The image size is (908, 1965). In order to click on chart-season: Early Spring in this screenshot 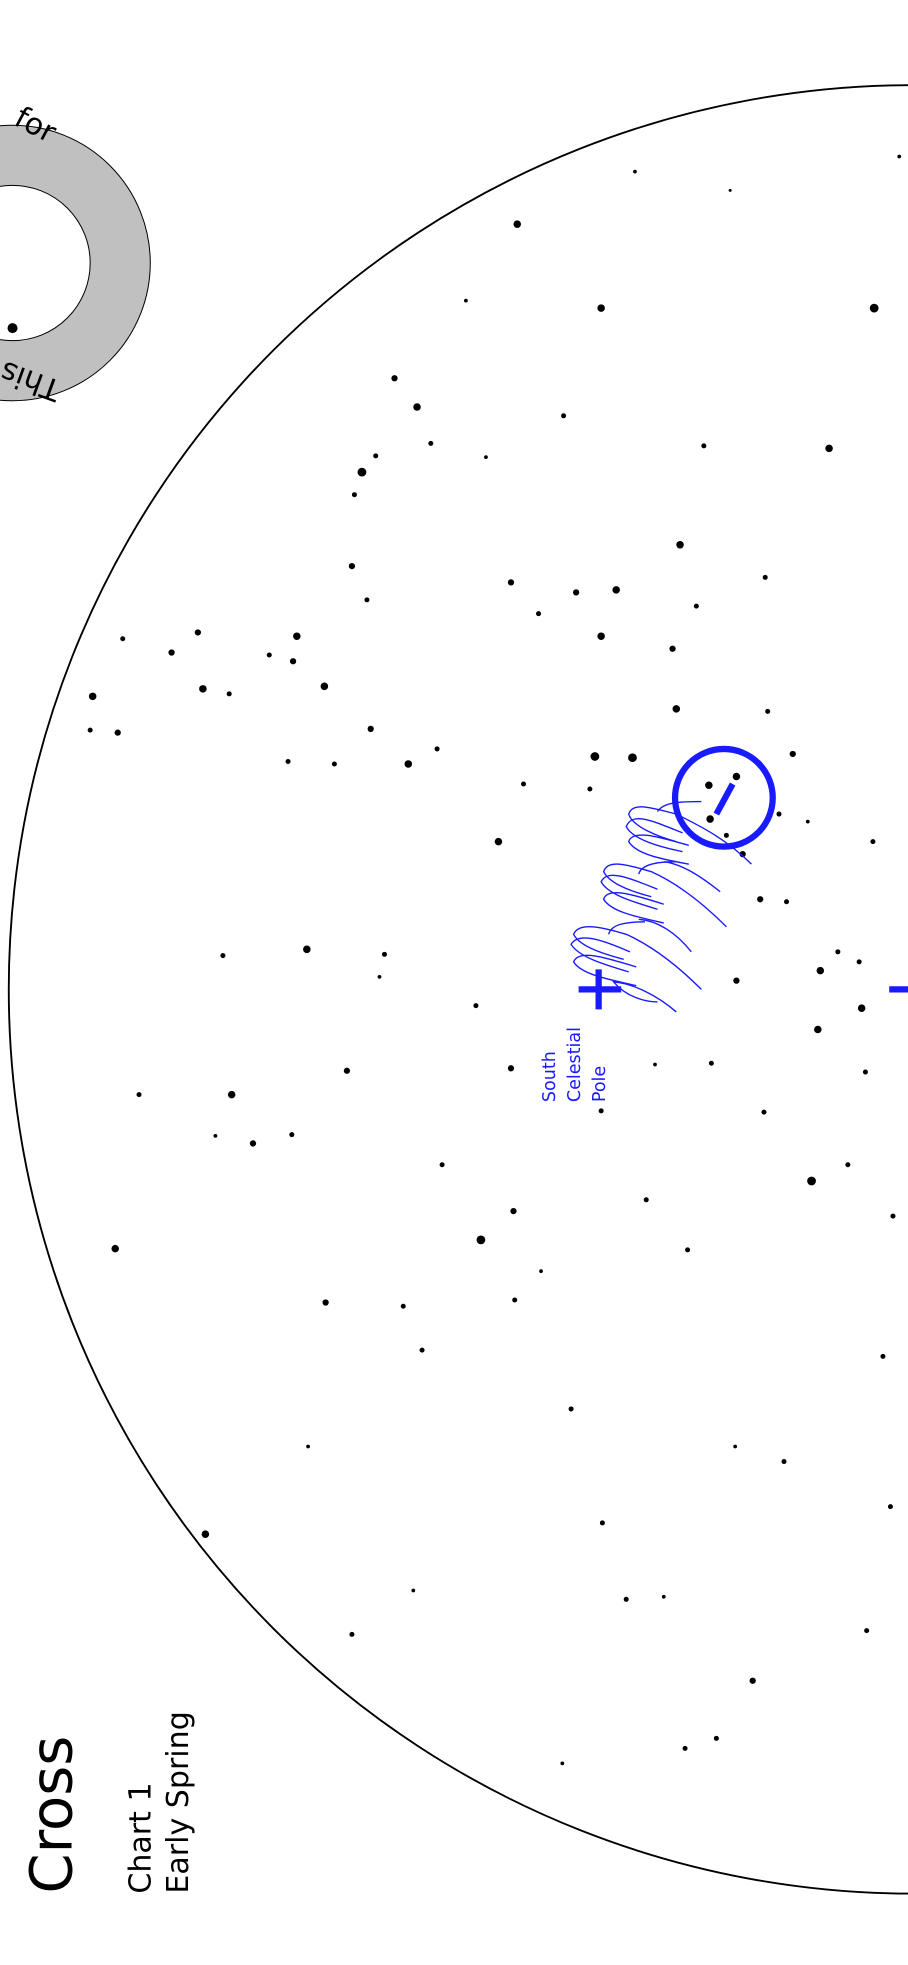, I will do `click(178, 1802)`.